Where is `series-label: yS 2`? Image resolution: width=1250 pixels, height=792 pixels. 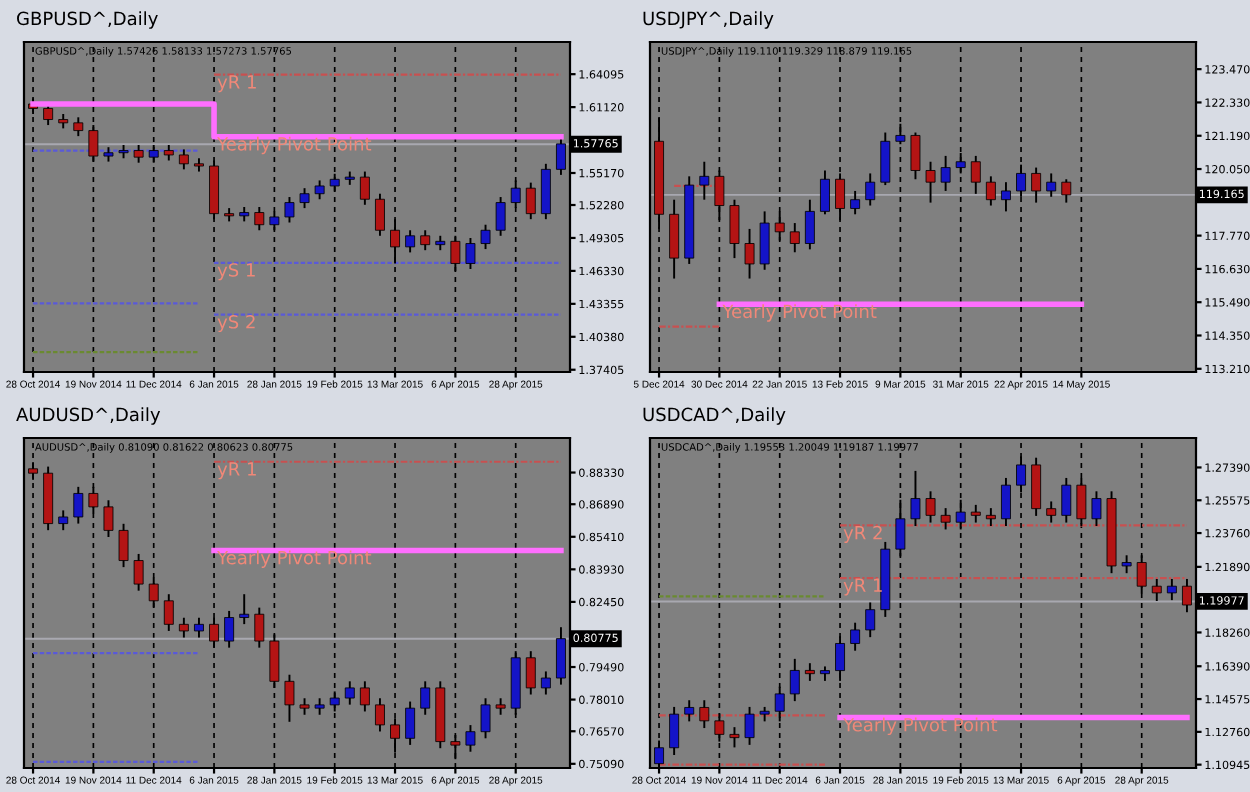 series-label: yS 2 is located at coordinates (236, 323).